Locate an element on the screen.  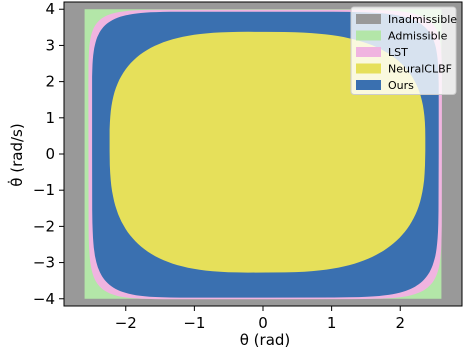
x-tick-label: 1 is located at coordinates (332, 323).